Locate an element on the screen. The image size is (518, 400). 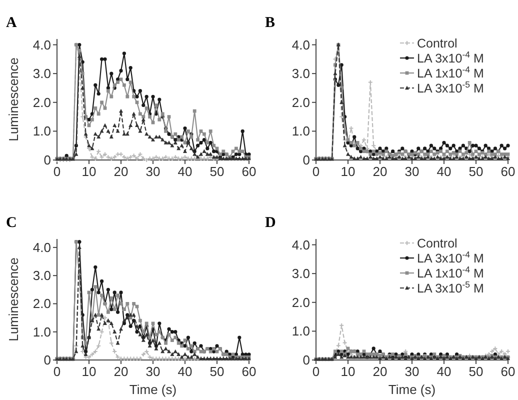
chart-title: D is located at coordinates (270, 223).